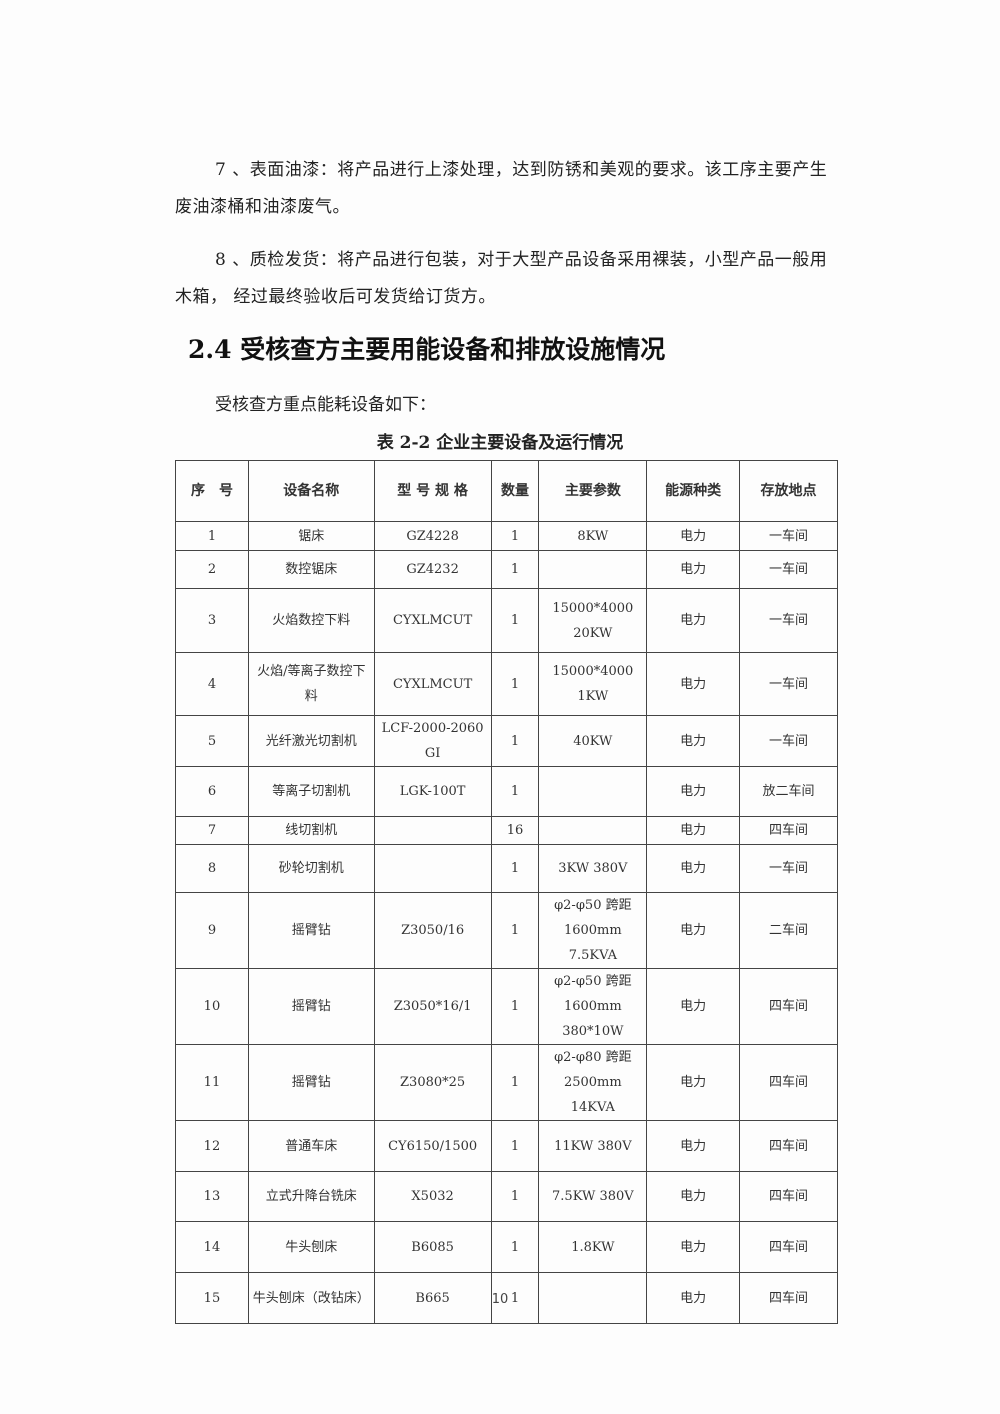 This screenshot has height=1414, width=1000. Describe the element at coordinates (593, 1196) in the screenshot. I see `table-cell: 7.5KW 380V` at that location.